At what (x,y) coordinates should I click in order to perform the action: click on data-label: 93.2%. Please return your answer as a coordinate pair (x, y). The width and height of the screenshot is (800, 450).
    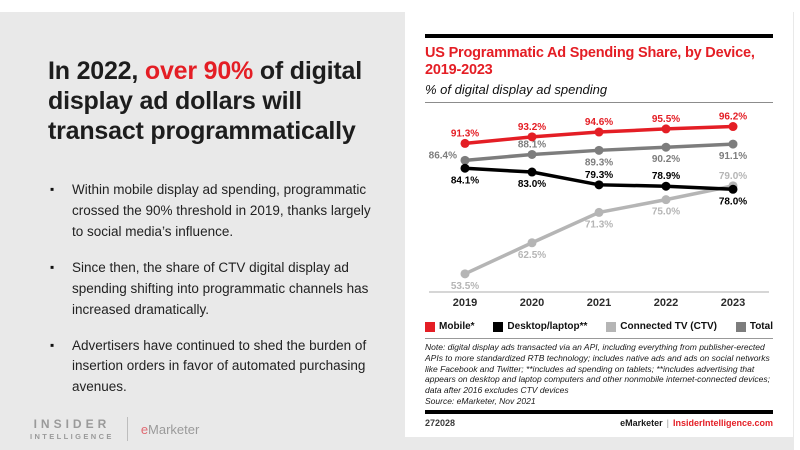
    Looking at the image, I should click on (532, 127).